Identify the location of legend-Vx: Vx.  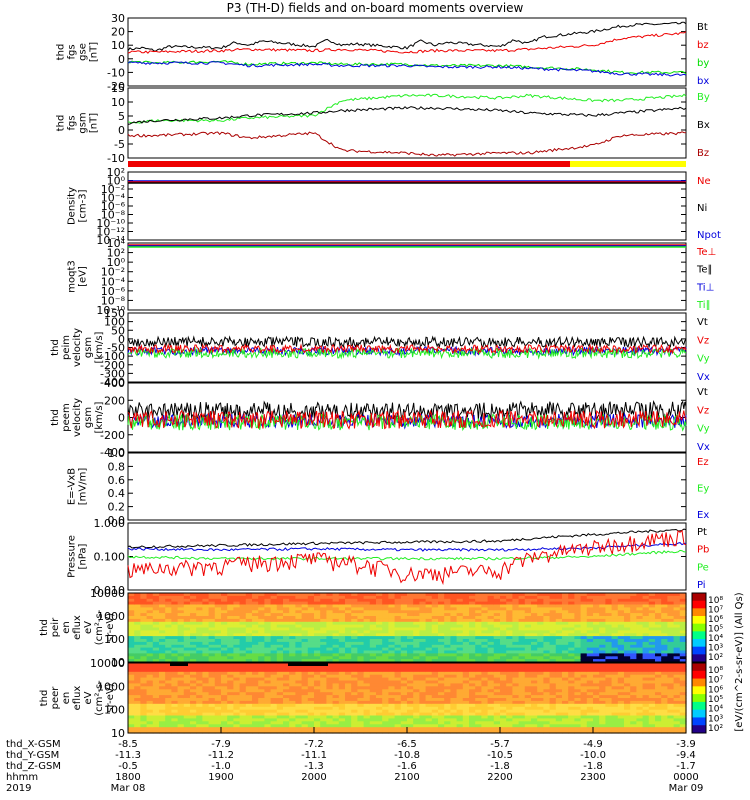
(703, 377).